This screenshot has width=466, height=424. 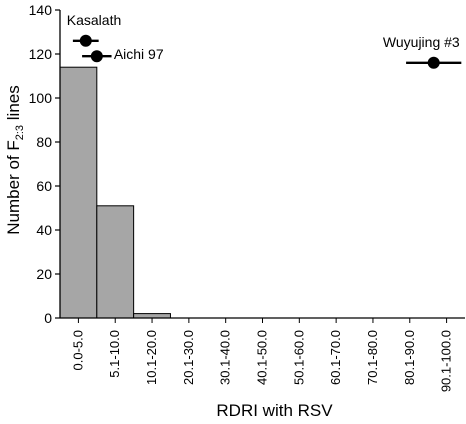 What do you see at coordinates (225, 357) in the screenshot?
I see `x-category-label-4: 30.1-40.0` at bounding box center [225, 357].